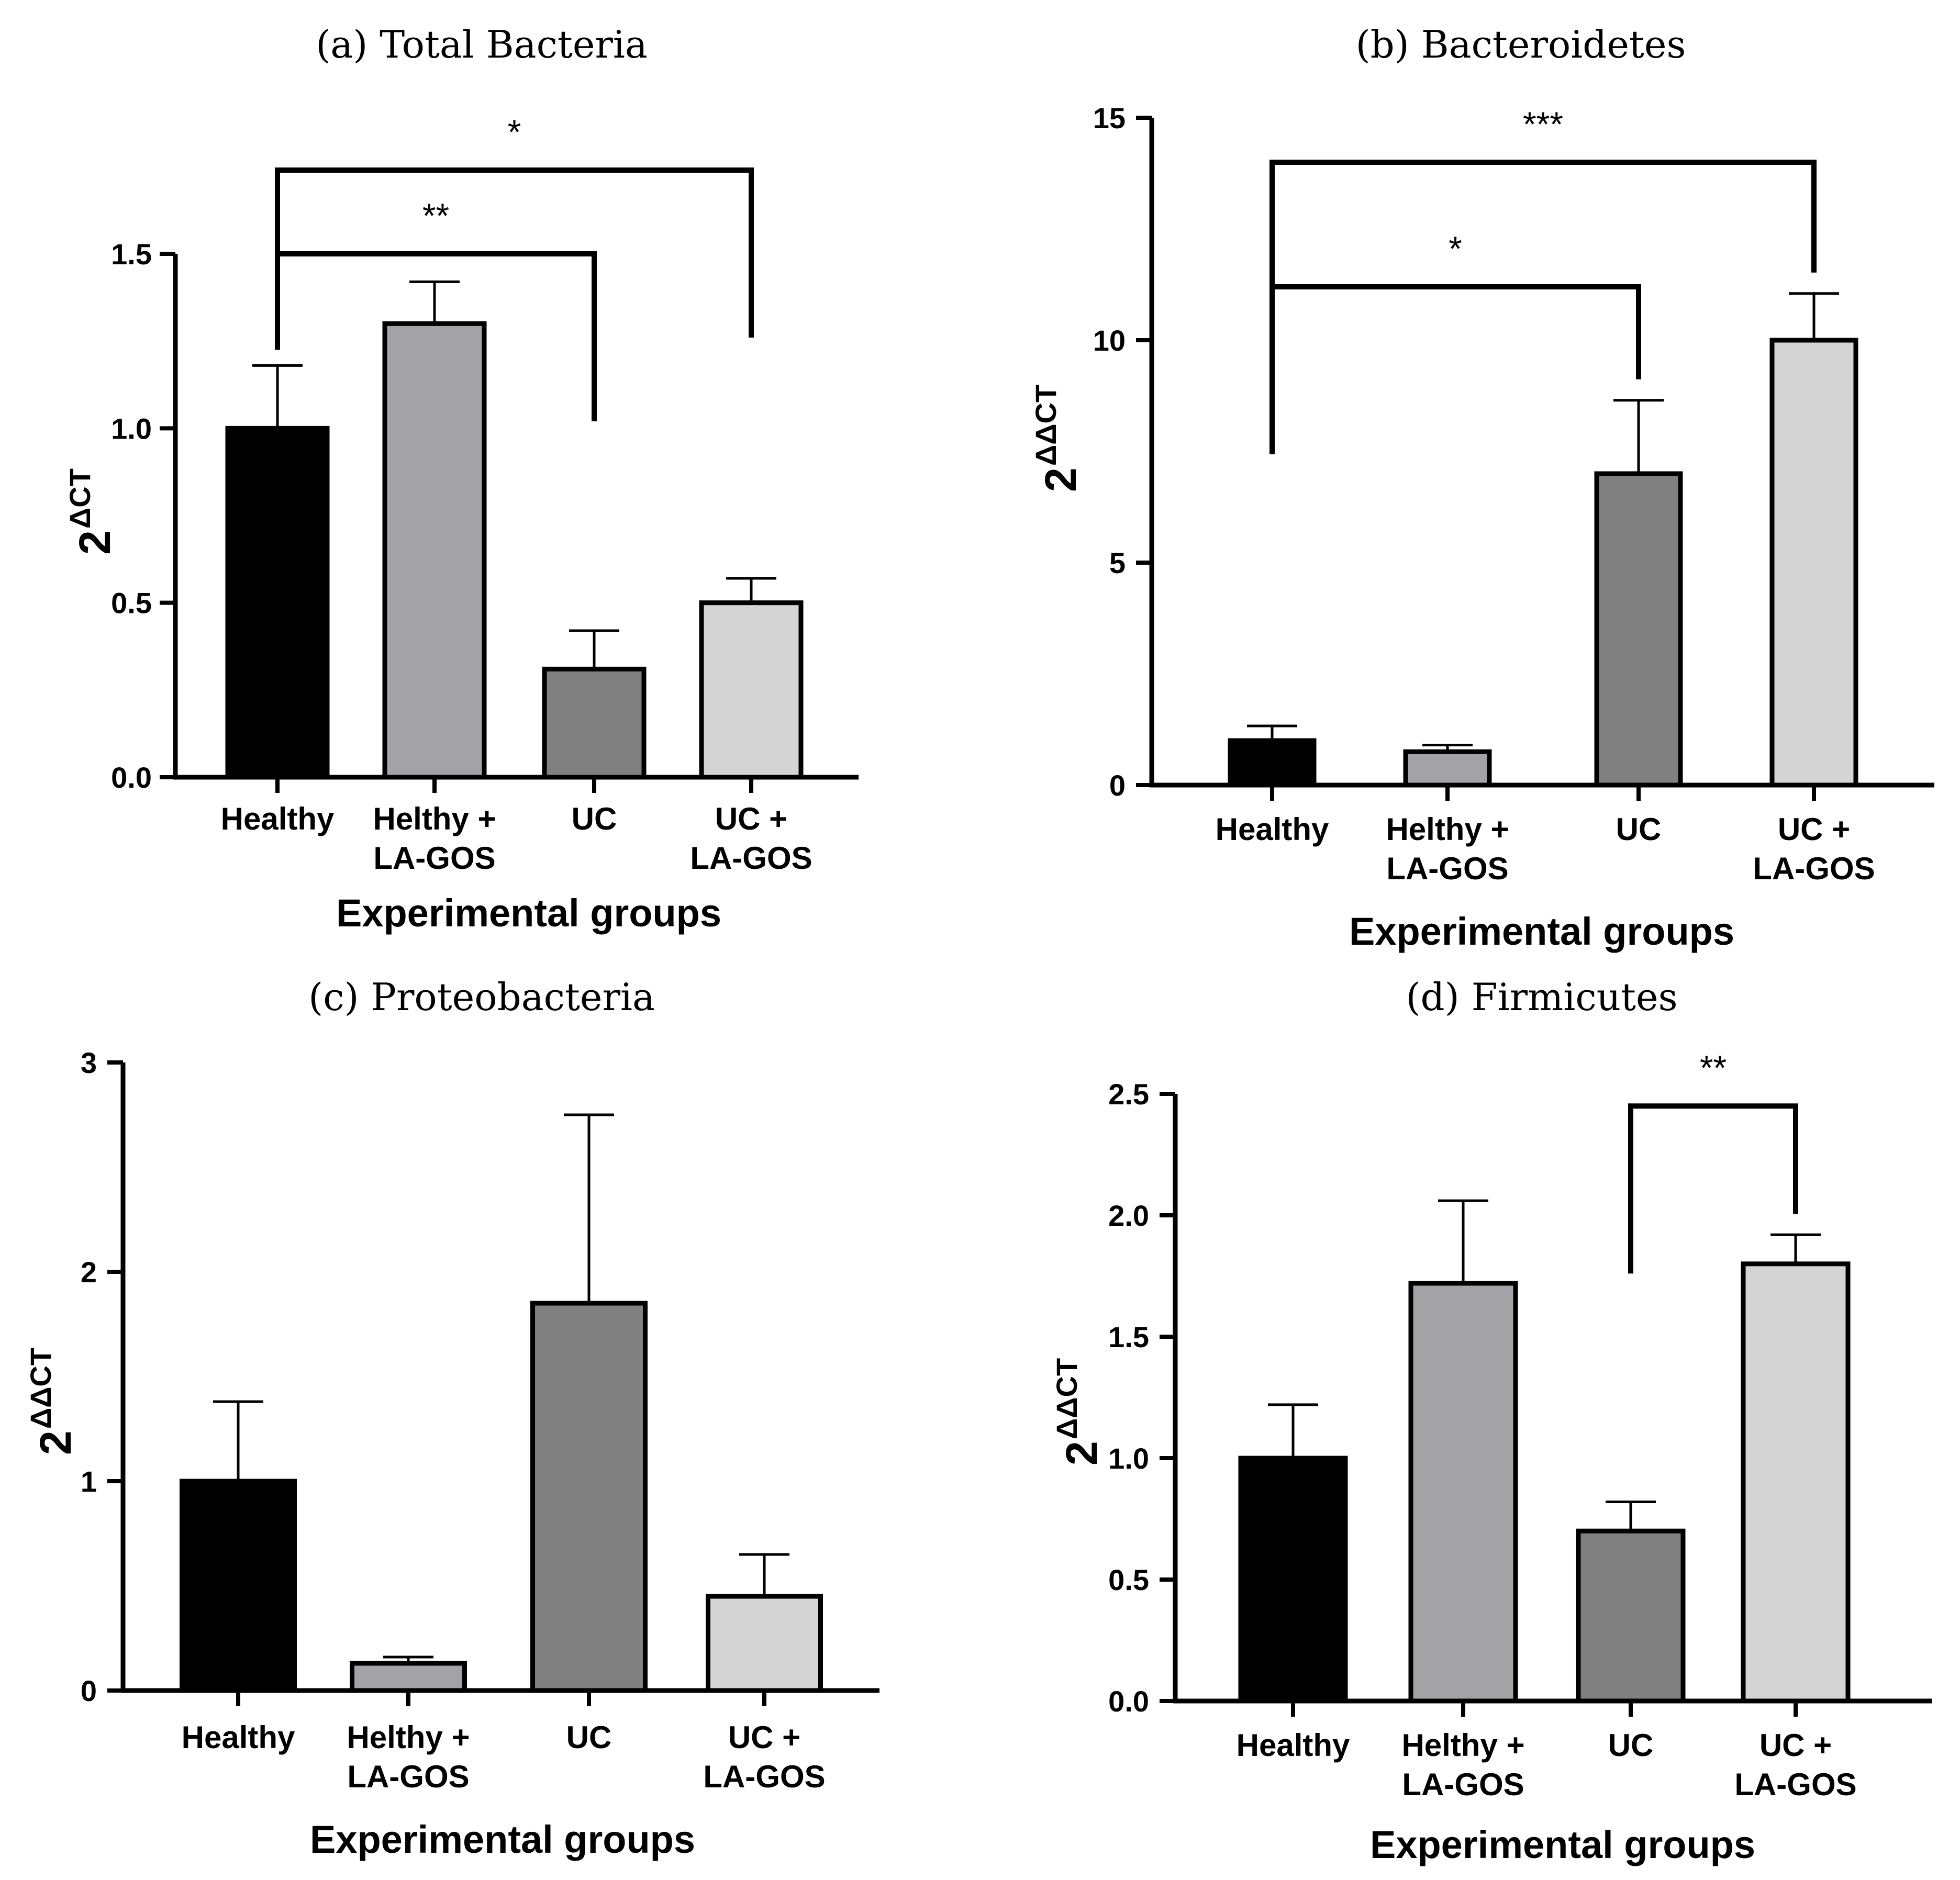 Image resolution: width=1960 pixels, height=1880 pixels. Describe the element at coordinates (1543, 124) in the screenshot. I see `significance-label: ***` at that location.